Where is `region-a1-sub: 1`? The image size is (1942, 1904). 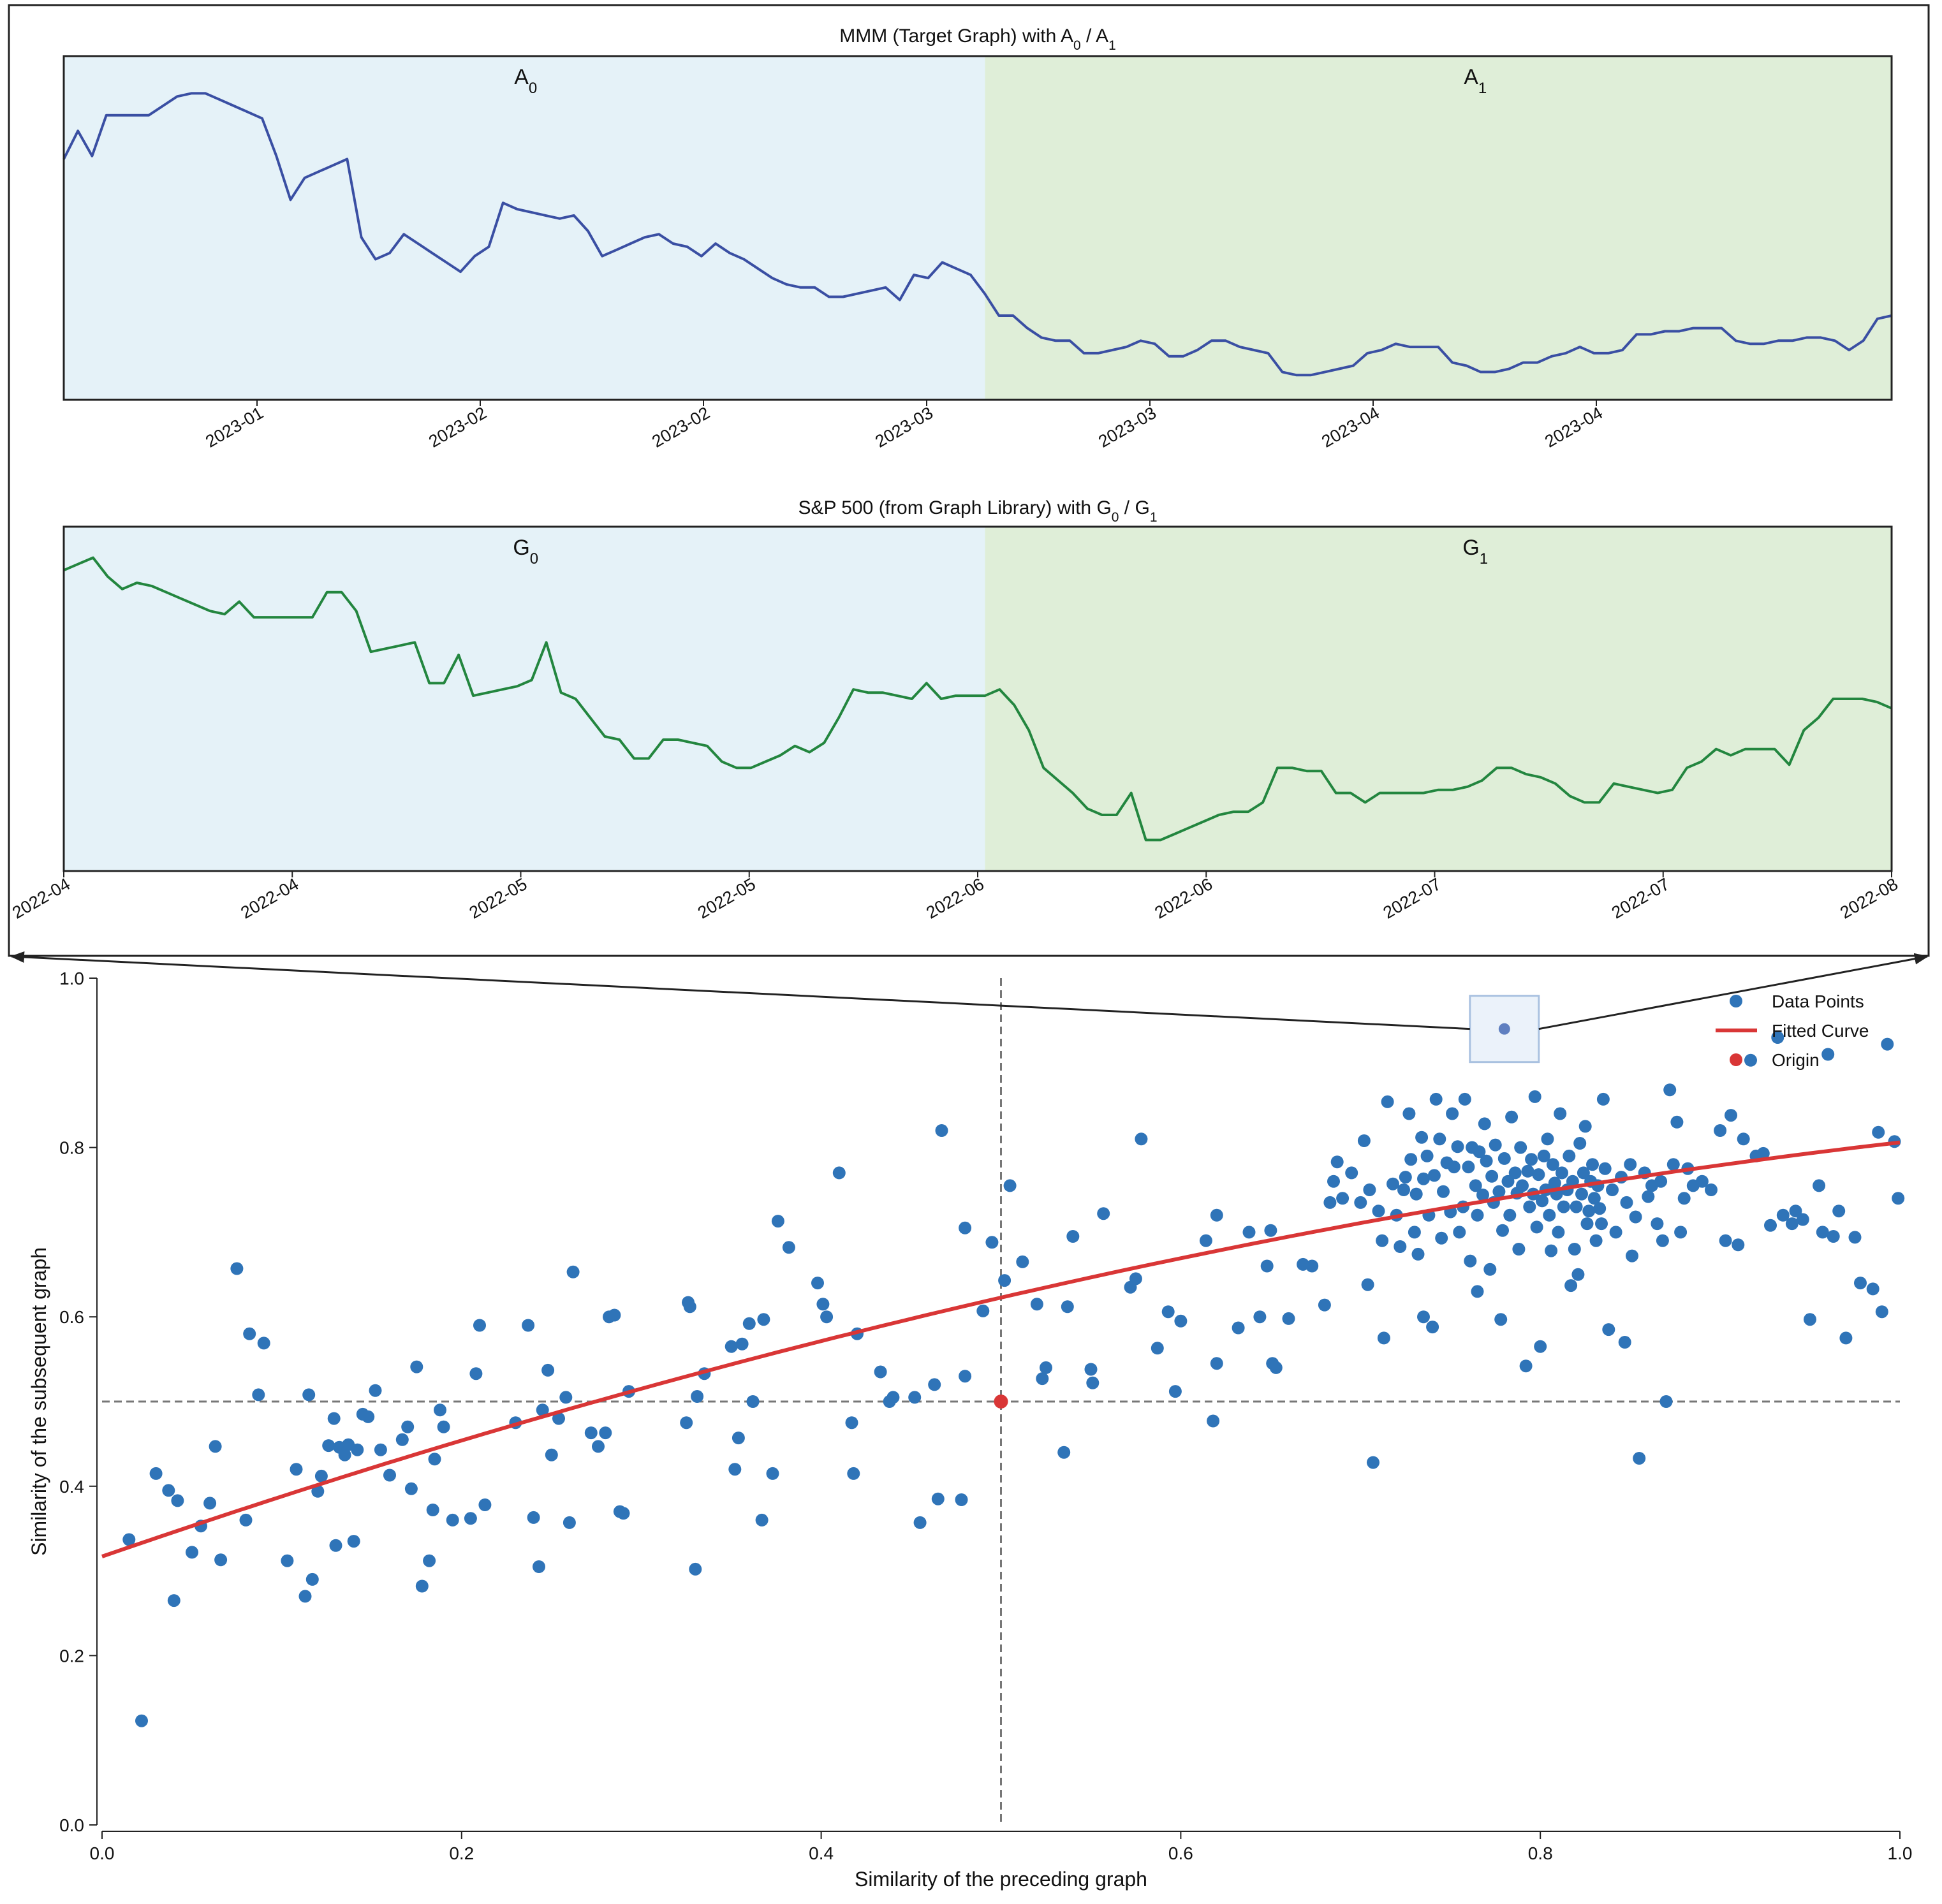 region-a1-sub: 1 is located at coordinates (1482, 88).